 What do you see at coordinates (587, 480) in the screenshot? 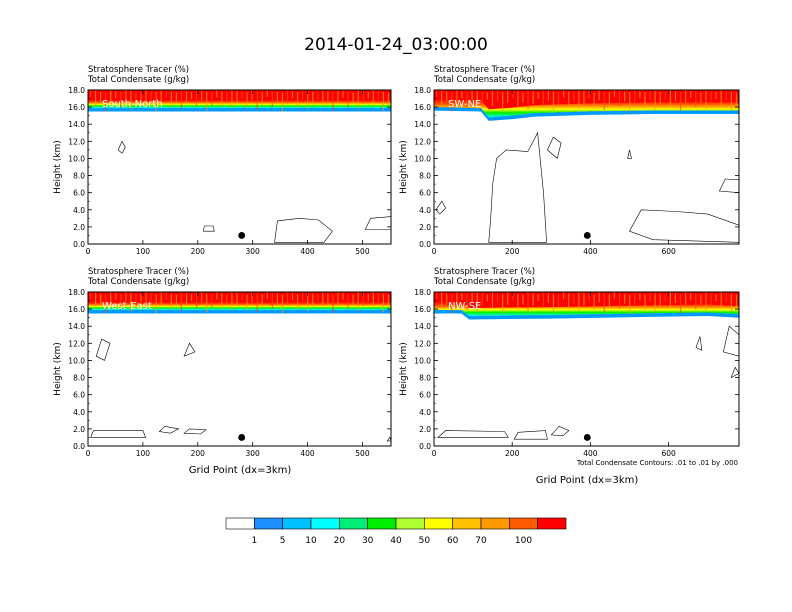
I see `x-axis-label-right: Grid Point (dx=3km)` at bounding box center [587, 480].